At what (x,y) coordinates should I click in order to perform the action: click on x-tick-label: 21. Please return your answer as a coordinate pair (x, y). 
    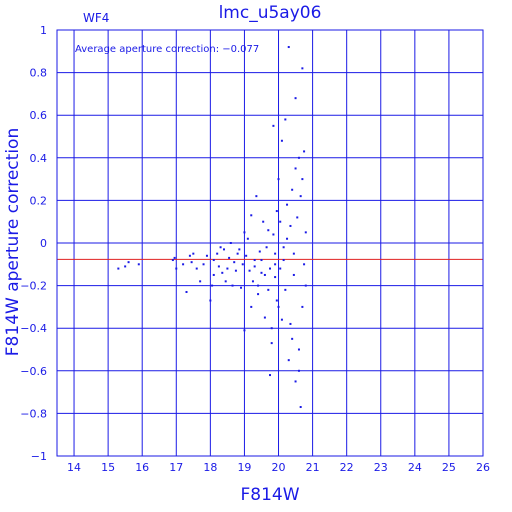
    Looking at the image, I should click on (313, 467).